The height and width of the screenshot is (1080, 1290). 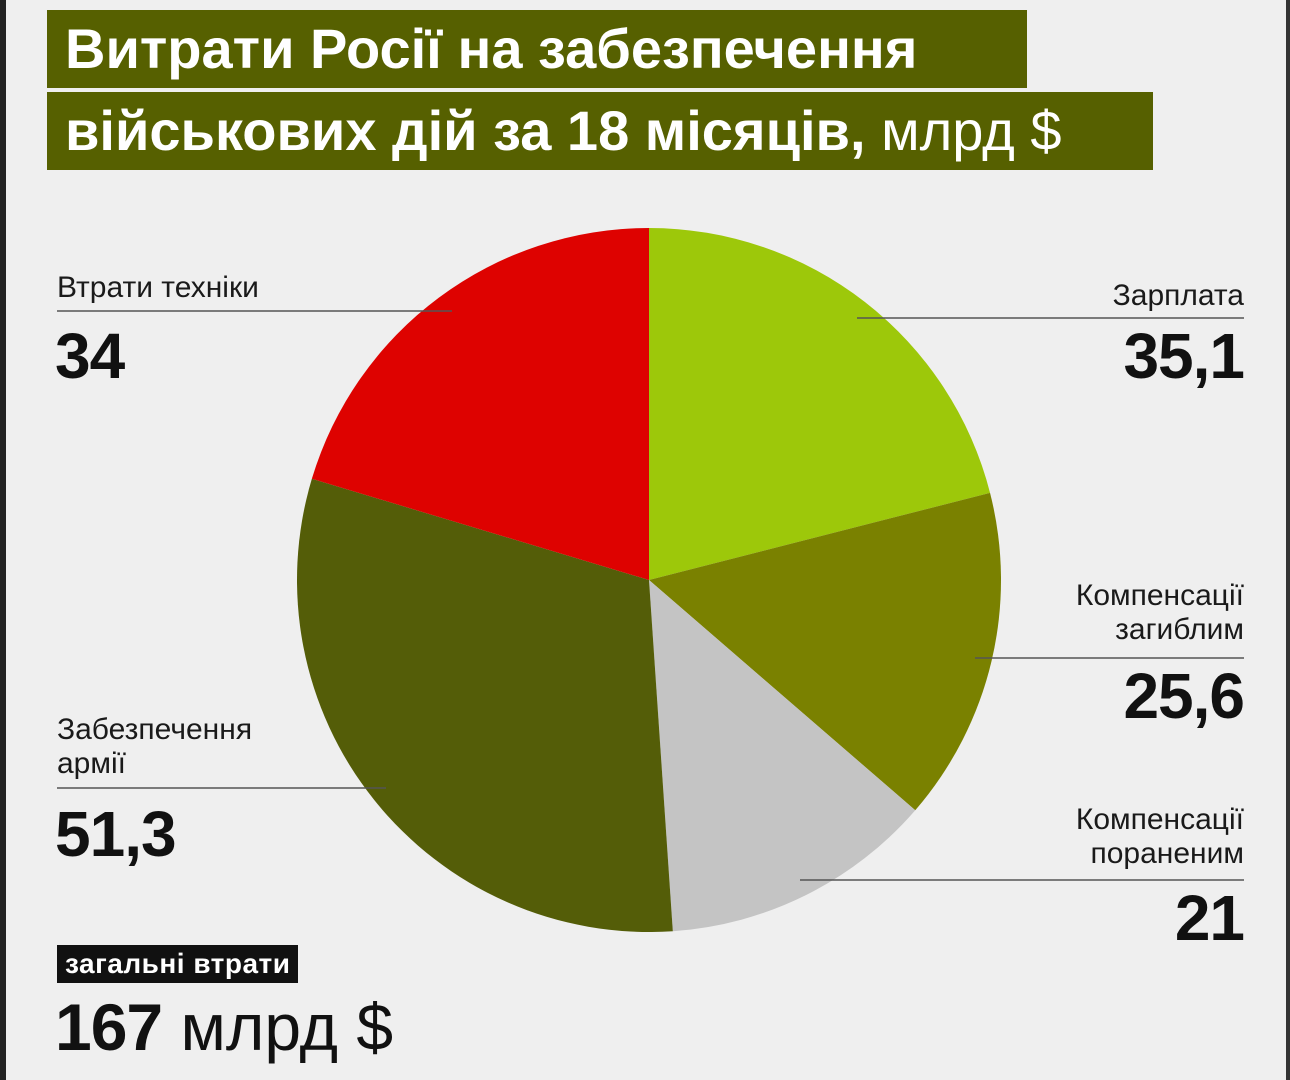 I want to click on value-killed: 25,6, so click(x=1184, y=696).